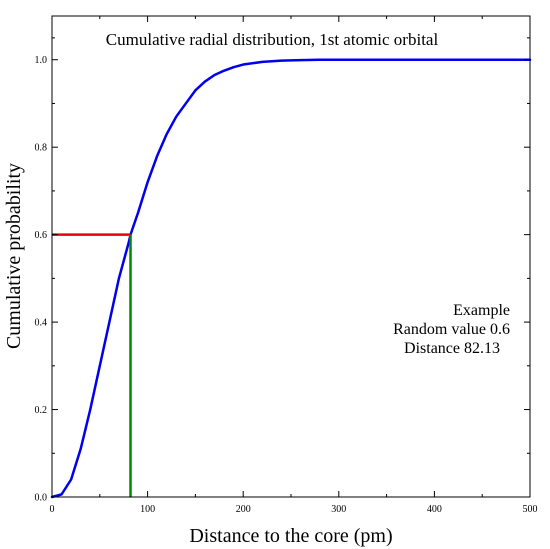 This screenshot has height=549, width=550. I want to click on y-tick-label: 0.0, so click(41, 498).